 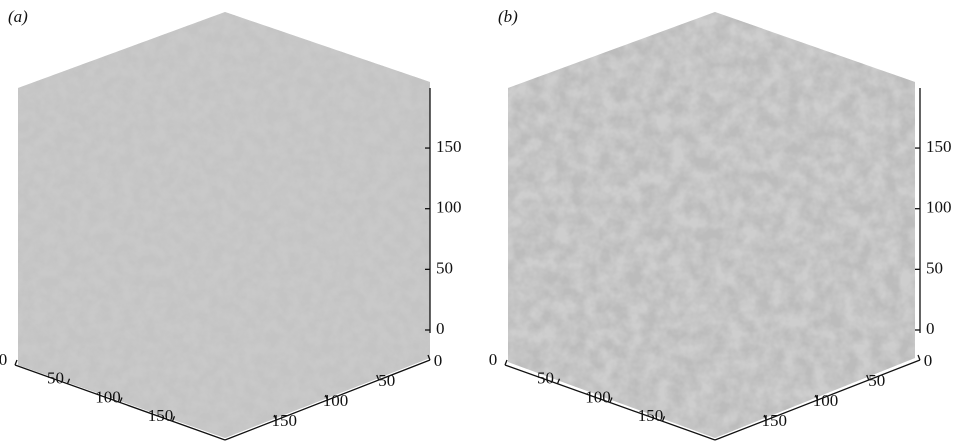 I want to click on panel-label: (b), so click(x=508, y=16).